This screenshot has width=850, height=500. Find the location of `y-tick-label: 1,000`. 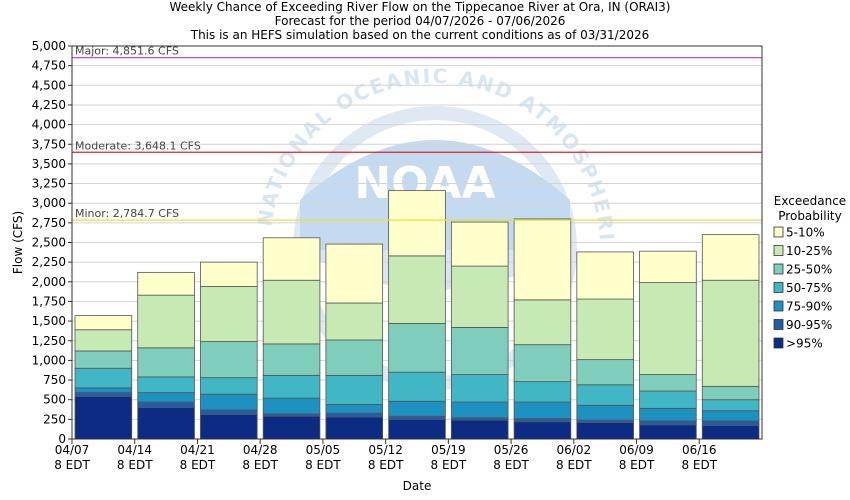

y-tick-label: 1,000 is located at coordinates (49, 360).